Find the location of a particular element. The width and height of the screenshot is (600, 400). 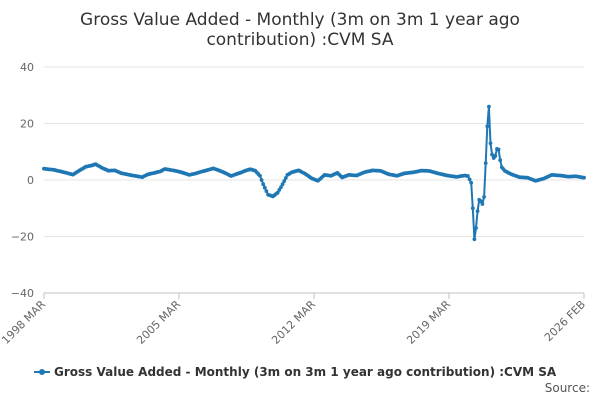

x-tick-label: 2005 MAR is located at coordinates (158, 322).